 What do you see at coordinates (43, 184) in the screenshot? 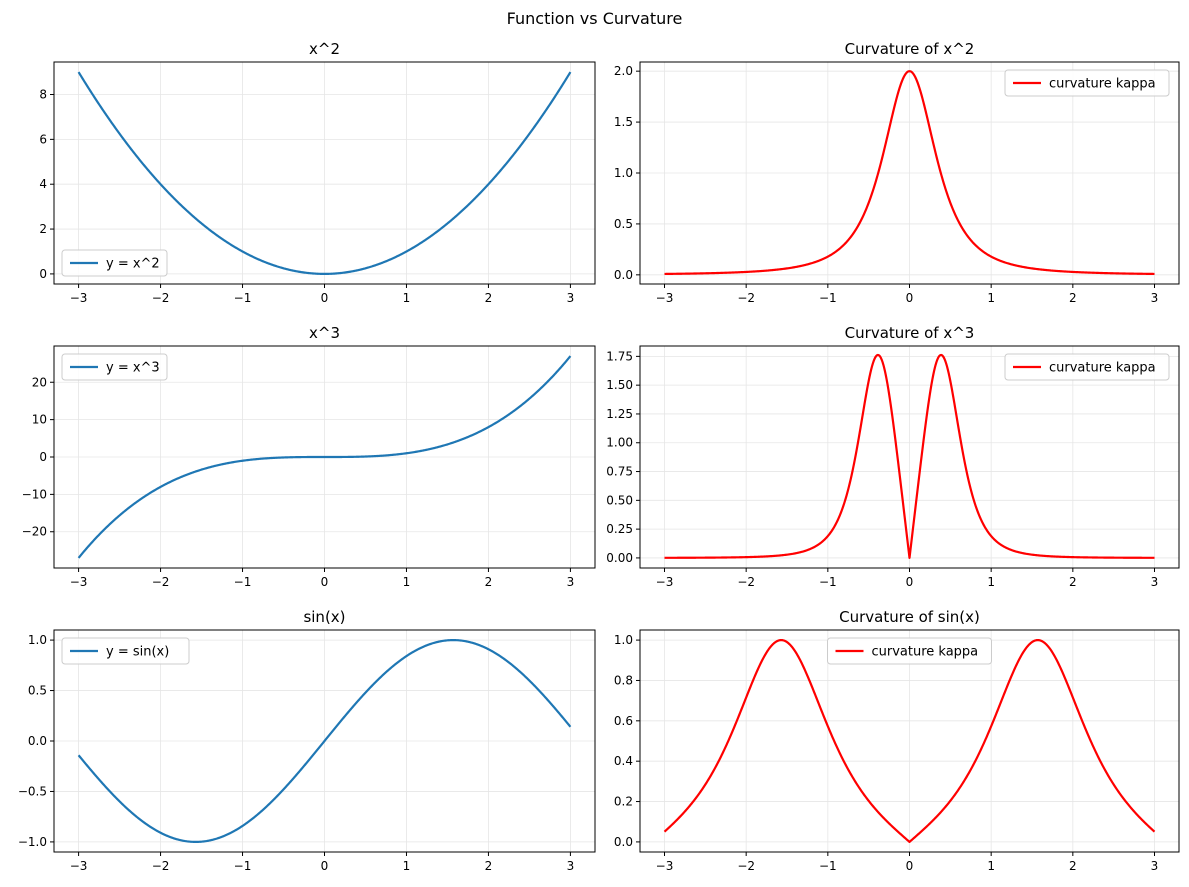
I see `y-tick-label: 4` at bounding box center [43, 184].